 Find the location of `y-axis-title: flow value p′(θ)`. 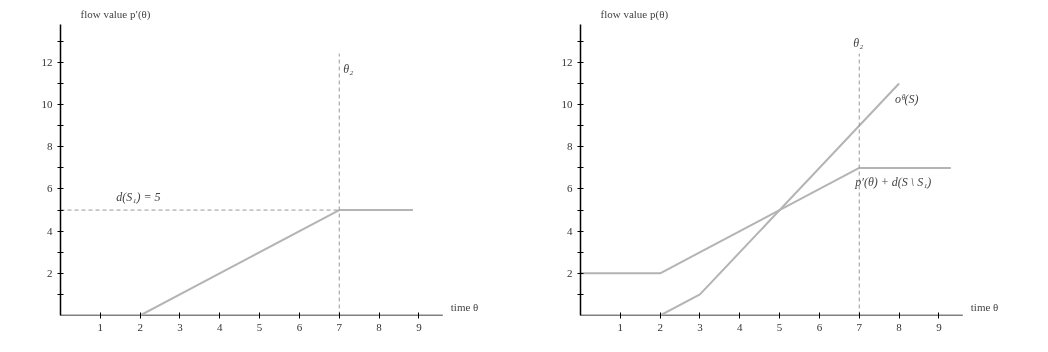

y-axis-title: flow value p′(θ) is located at coordinates (115, 14).